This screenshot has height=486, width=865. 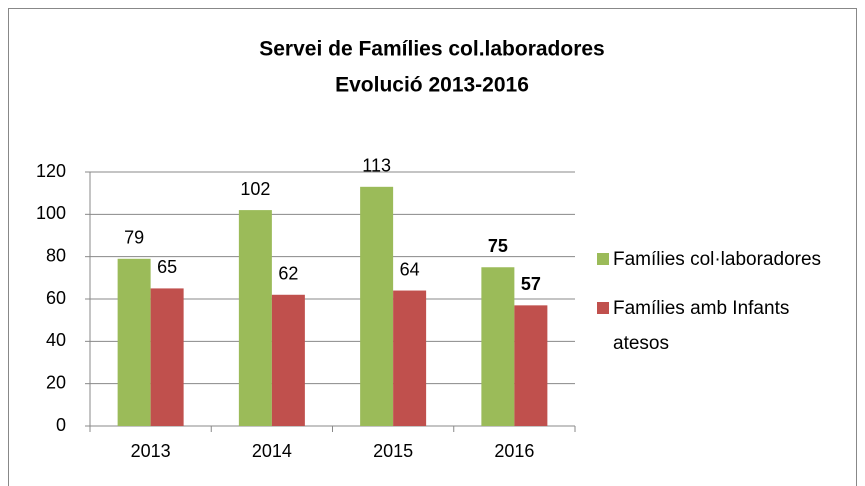 I want to click on data-label: 64, so click(x=410, y=269).